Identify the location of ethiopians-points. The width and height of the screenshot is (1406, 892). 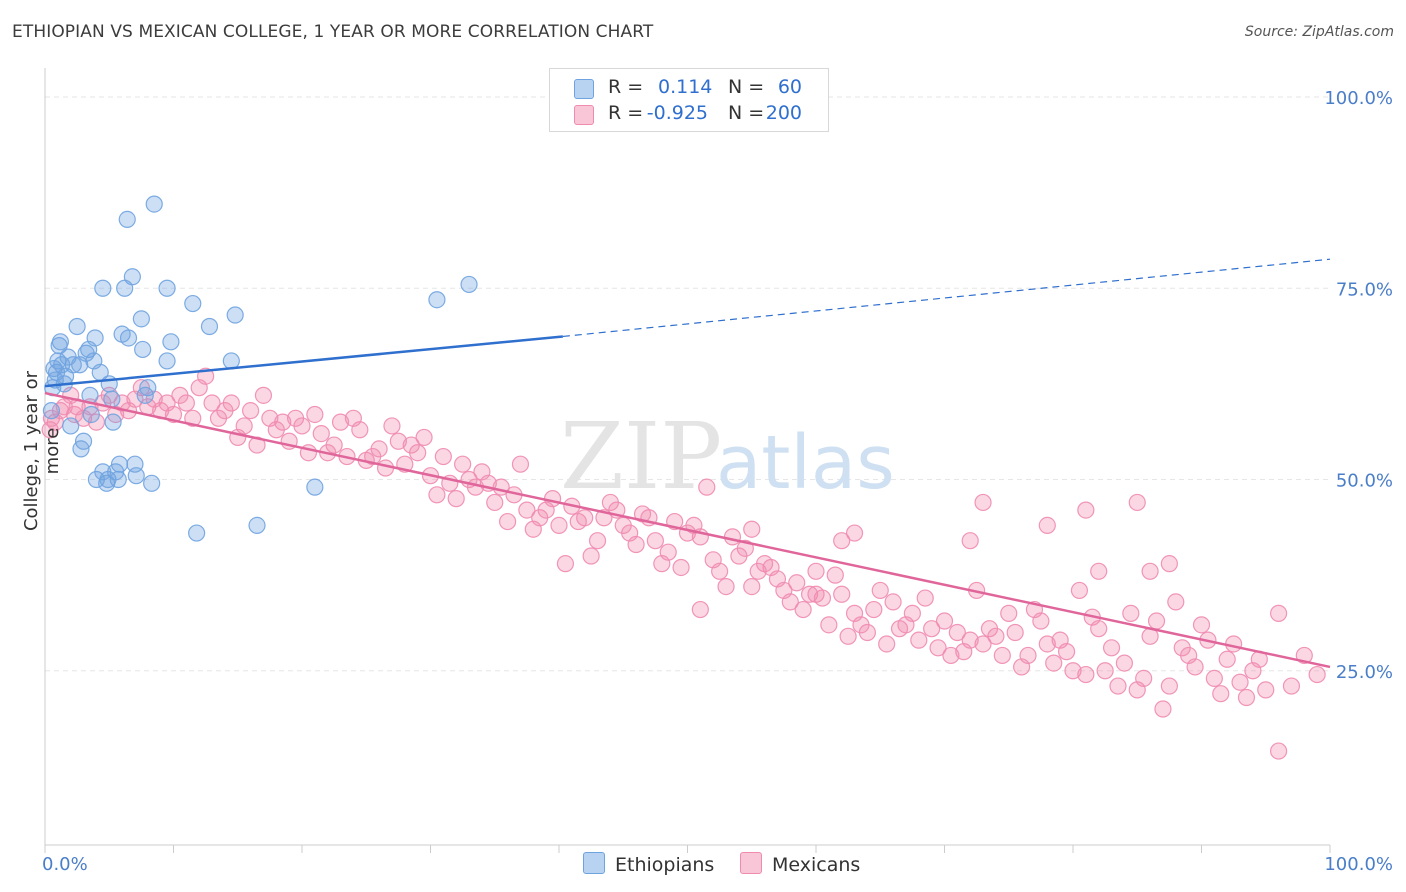
(260, 368).